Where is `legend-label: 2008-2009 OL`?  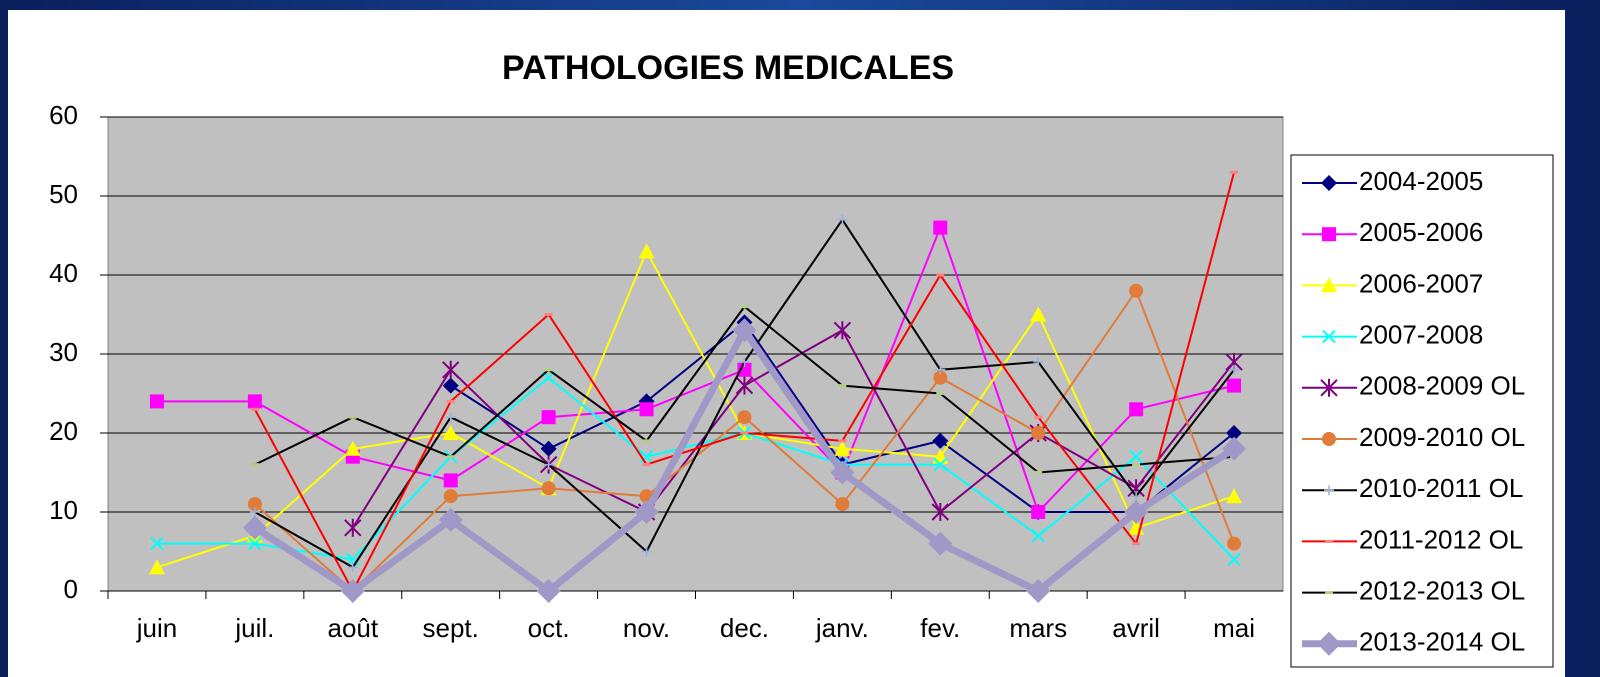
legend-label: 2008-2009 OL is located at coordinates (1442, 386).